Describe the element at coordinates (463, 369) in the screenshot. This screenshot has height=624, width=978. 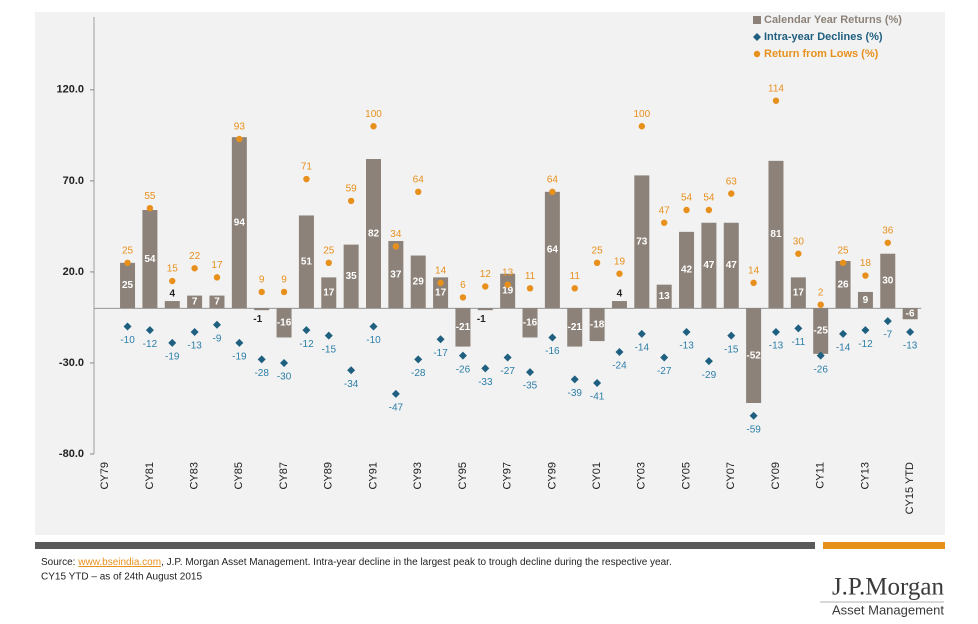
I see `point-label: -26` at that location.